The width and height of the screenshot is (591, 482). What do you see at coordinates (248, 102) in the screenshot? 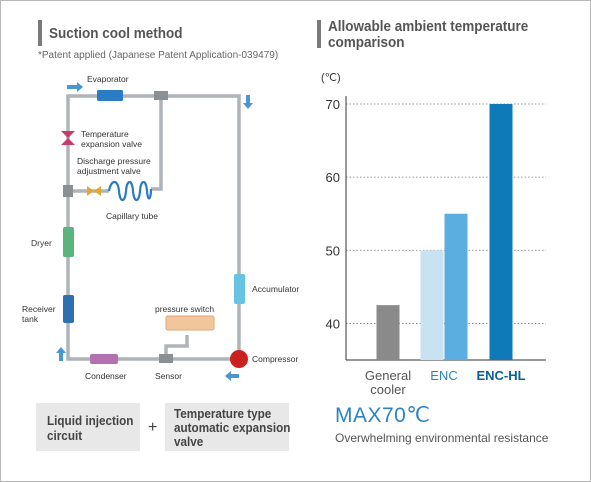
I see `arrow-down-icon` at bounding box center [248, 102].